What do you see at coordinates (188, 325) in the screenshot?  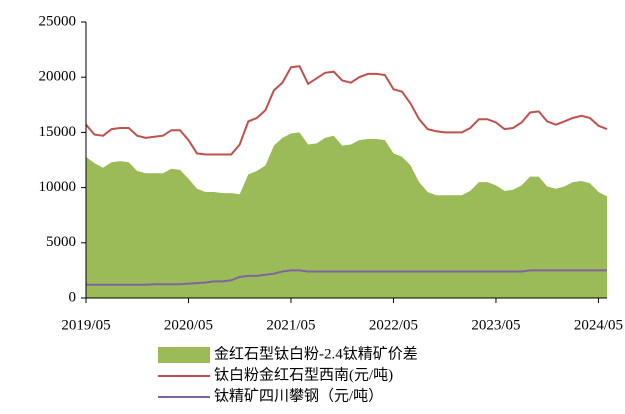 I see `x-tick-label: 2020/05` at bounding box center [188, 325].